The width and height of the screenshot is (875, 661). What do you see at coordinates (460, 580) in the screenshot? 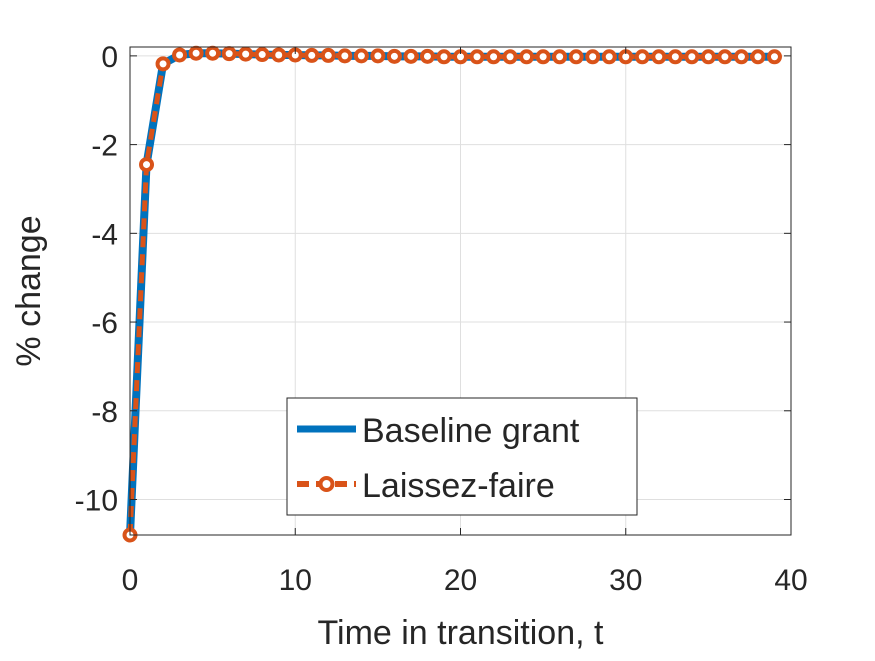
I see `x-tick-label: 20` at bounding box center [460, 580].